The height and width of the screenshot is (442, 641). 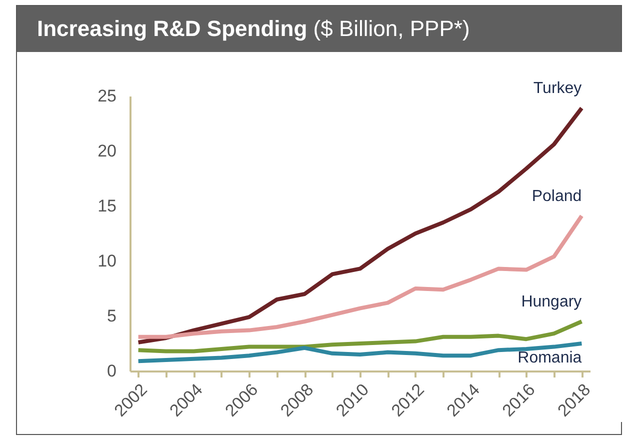 I want to click on y-tick-label: 20, so click(x=107, y=151).